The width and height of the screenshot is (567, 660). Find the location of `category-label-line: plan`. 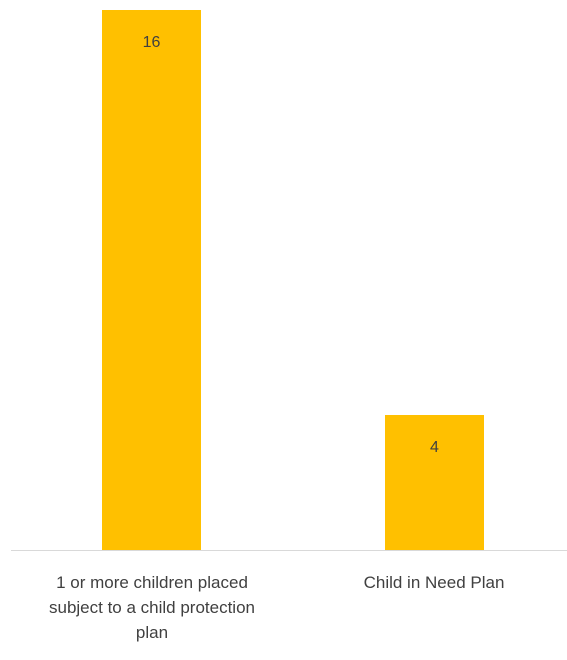

category-label-line: plan is located at coordinates (152, 632).